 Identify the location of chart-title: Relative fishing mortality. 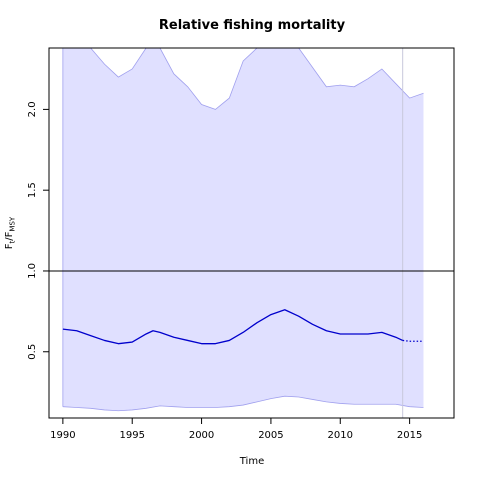
(252, 25).